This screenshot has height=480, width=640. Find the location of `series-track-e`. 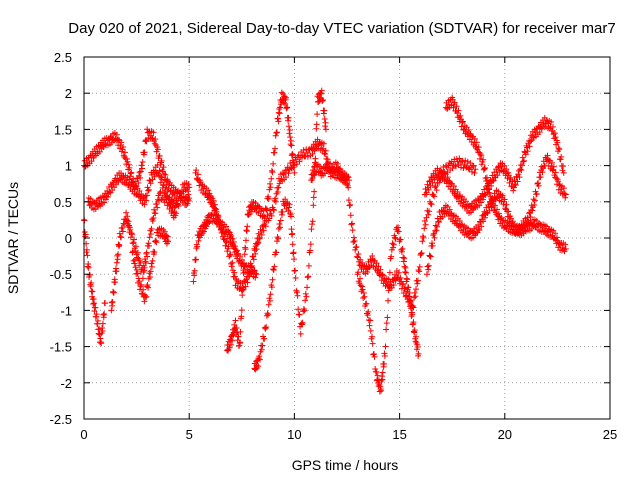

series-track-e is located at coordinates (150, 265).